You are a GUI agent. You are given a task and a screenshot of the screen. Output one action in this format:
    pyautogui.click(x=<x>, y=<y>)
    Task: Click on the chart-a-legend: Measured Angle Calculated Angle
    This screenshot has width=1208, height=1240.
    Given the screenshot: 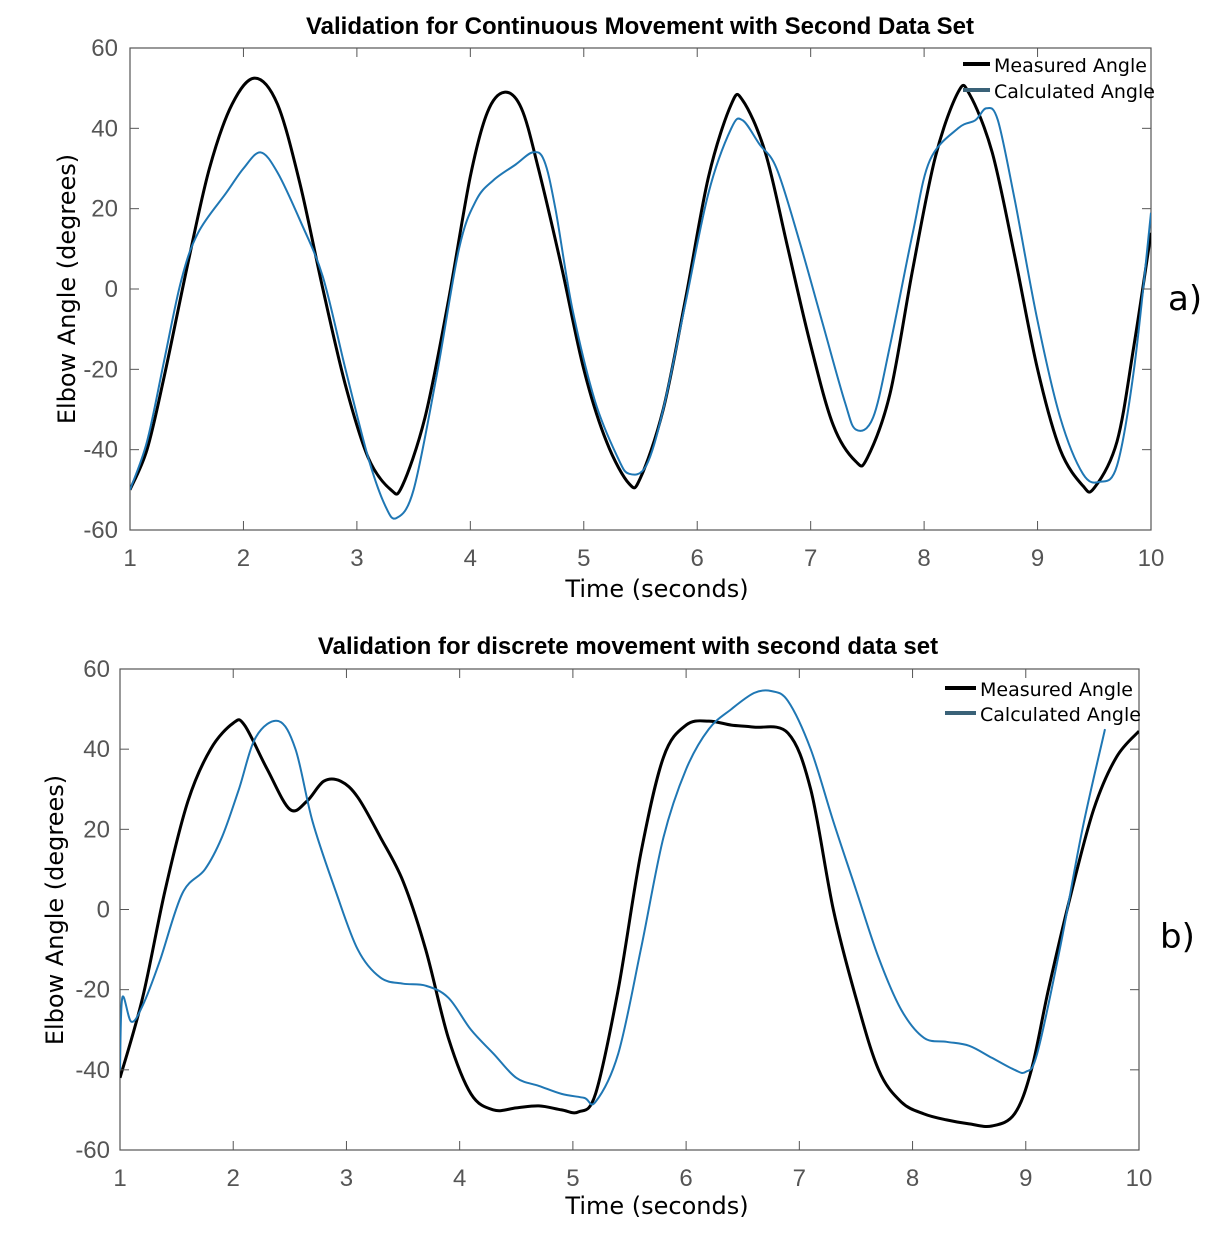 What is the action you would take?
    pyautogui.click(x=1059, y=79)
    